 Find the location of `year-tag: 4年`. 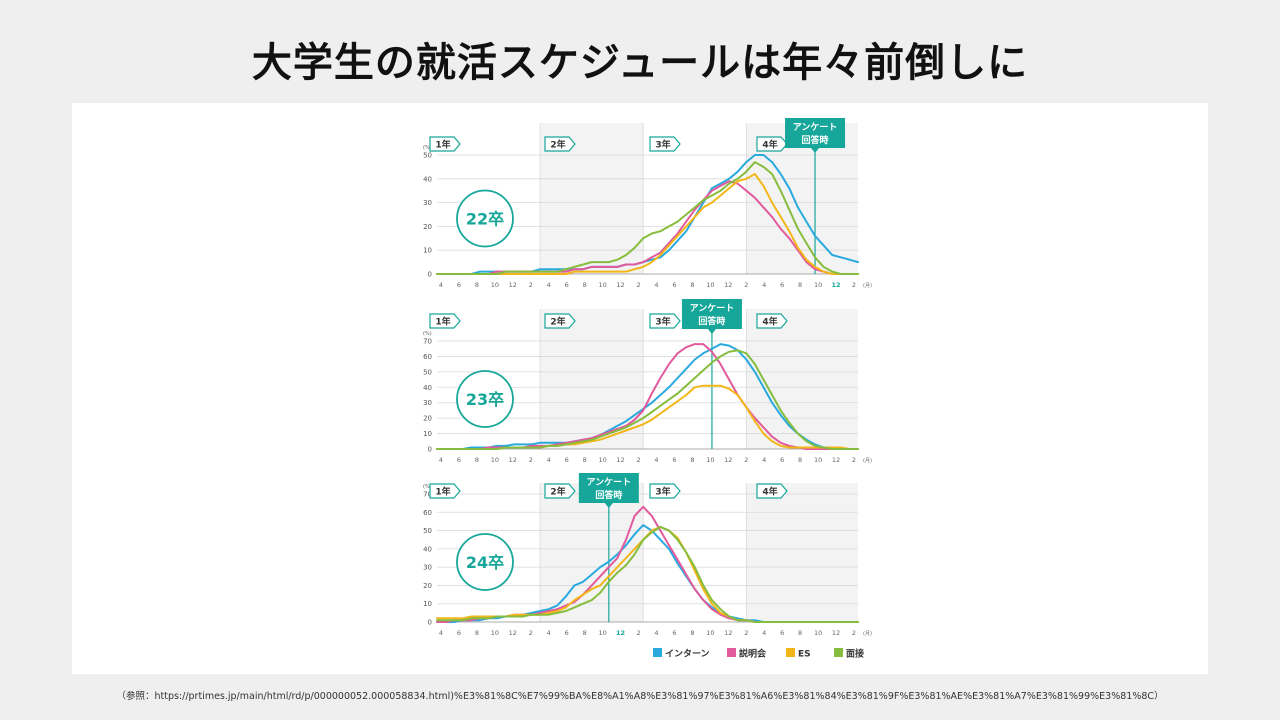

year-tag: 4年 is located at coordinates (772, 144).